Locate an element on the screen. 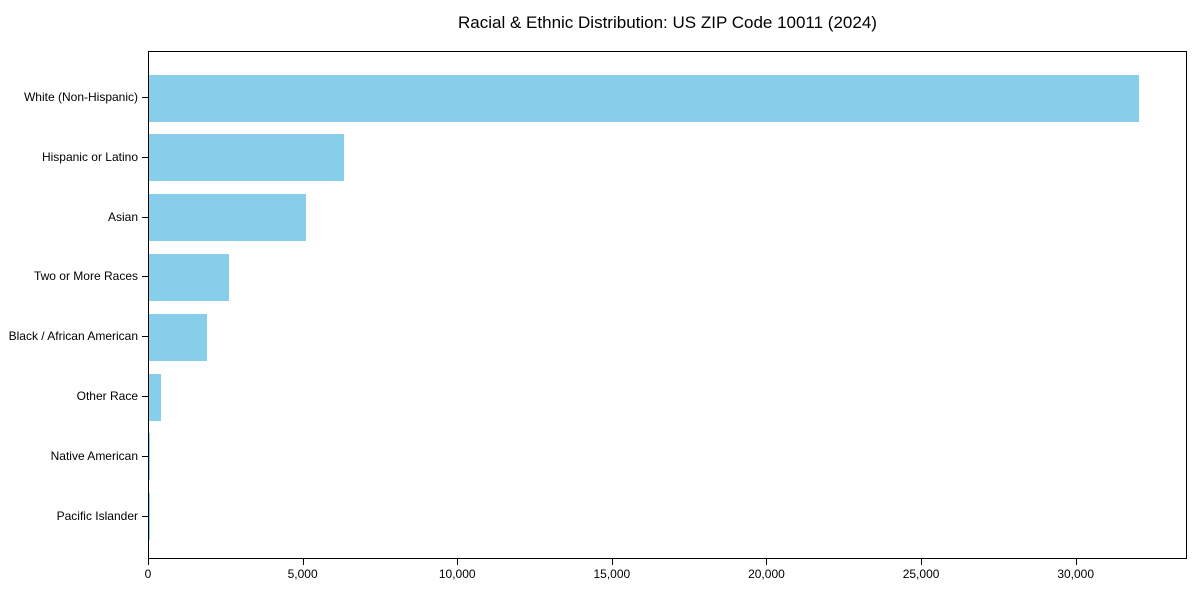 Image resolution: width=1200 pixels, height=600 pixels. y-tick-two-or-more-races is located at coordinates (145, 276).